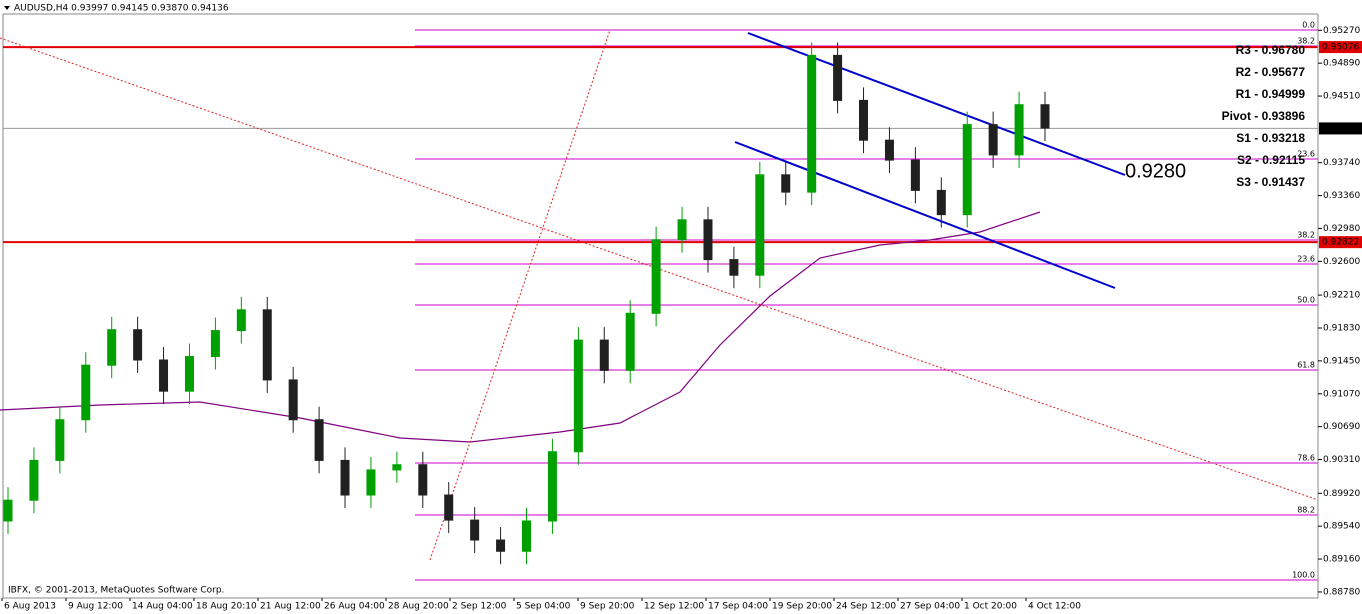  What do you see at coordinates (1341, 296) in the screenshot?
I see `y-tick-label: 0.92210` at bounding box center [1341, 296].